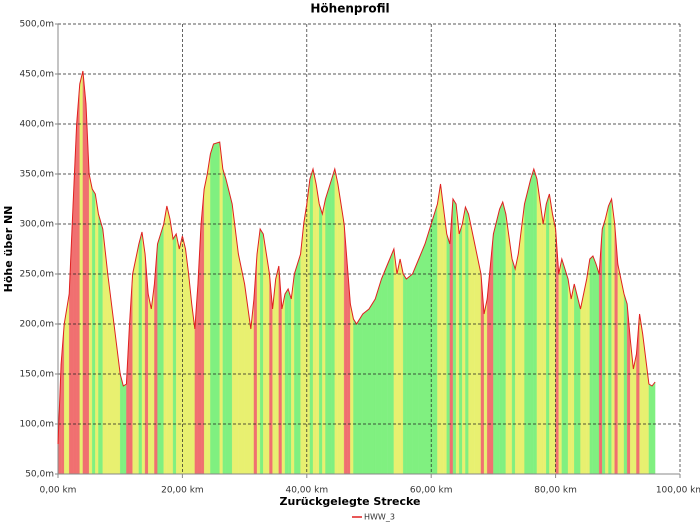 This screenshot has width=700, height=525. Describe the element at coordinates (36, 125) in the screenshot. I see `y-tick-label: 400,0m` at that location.